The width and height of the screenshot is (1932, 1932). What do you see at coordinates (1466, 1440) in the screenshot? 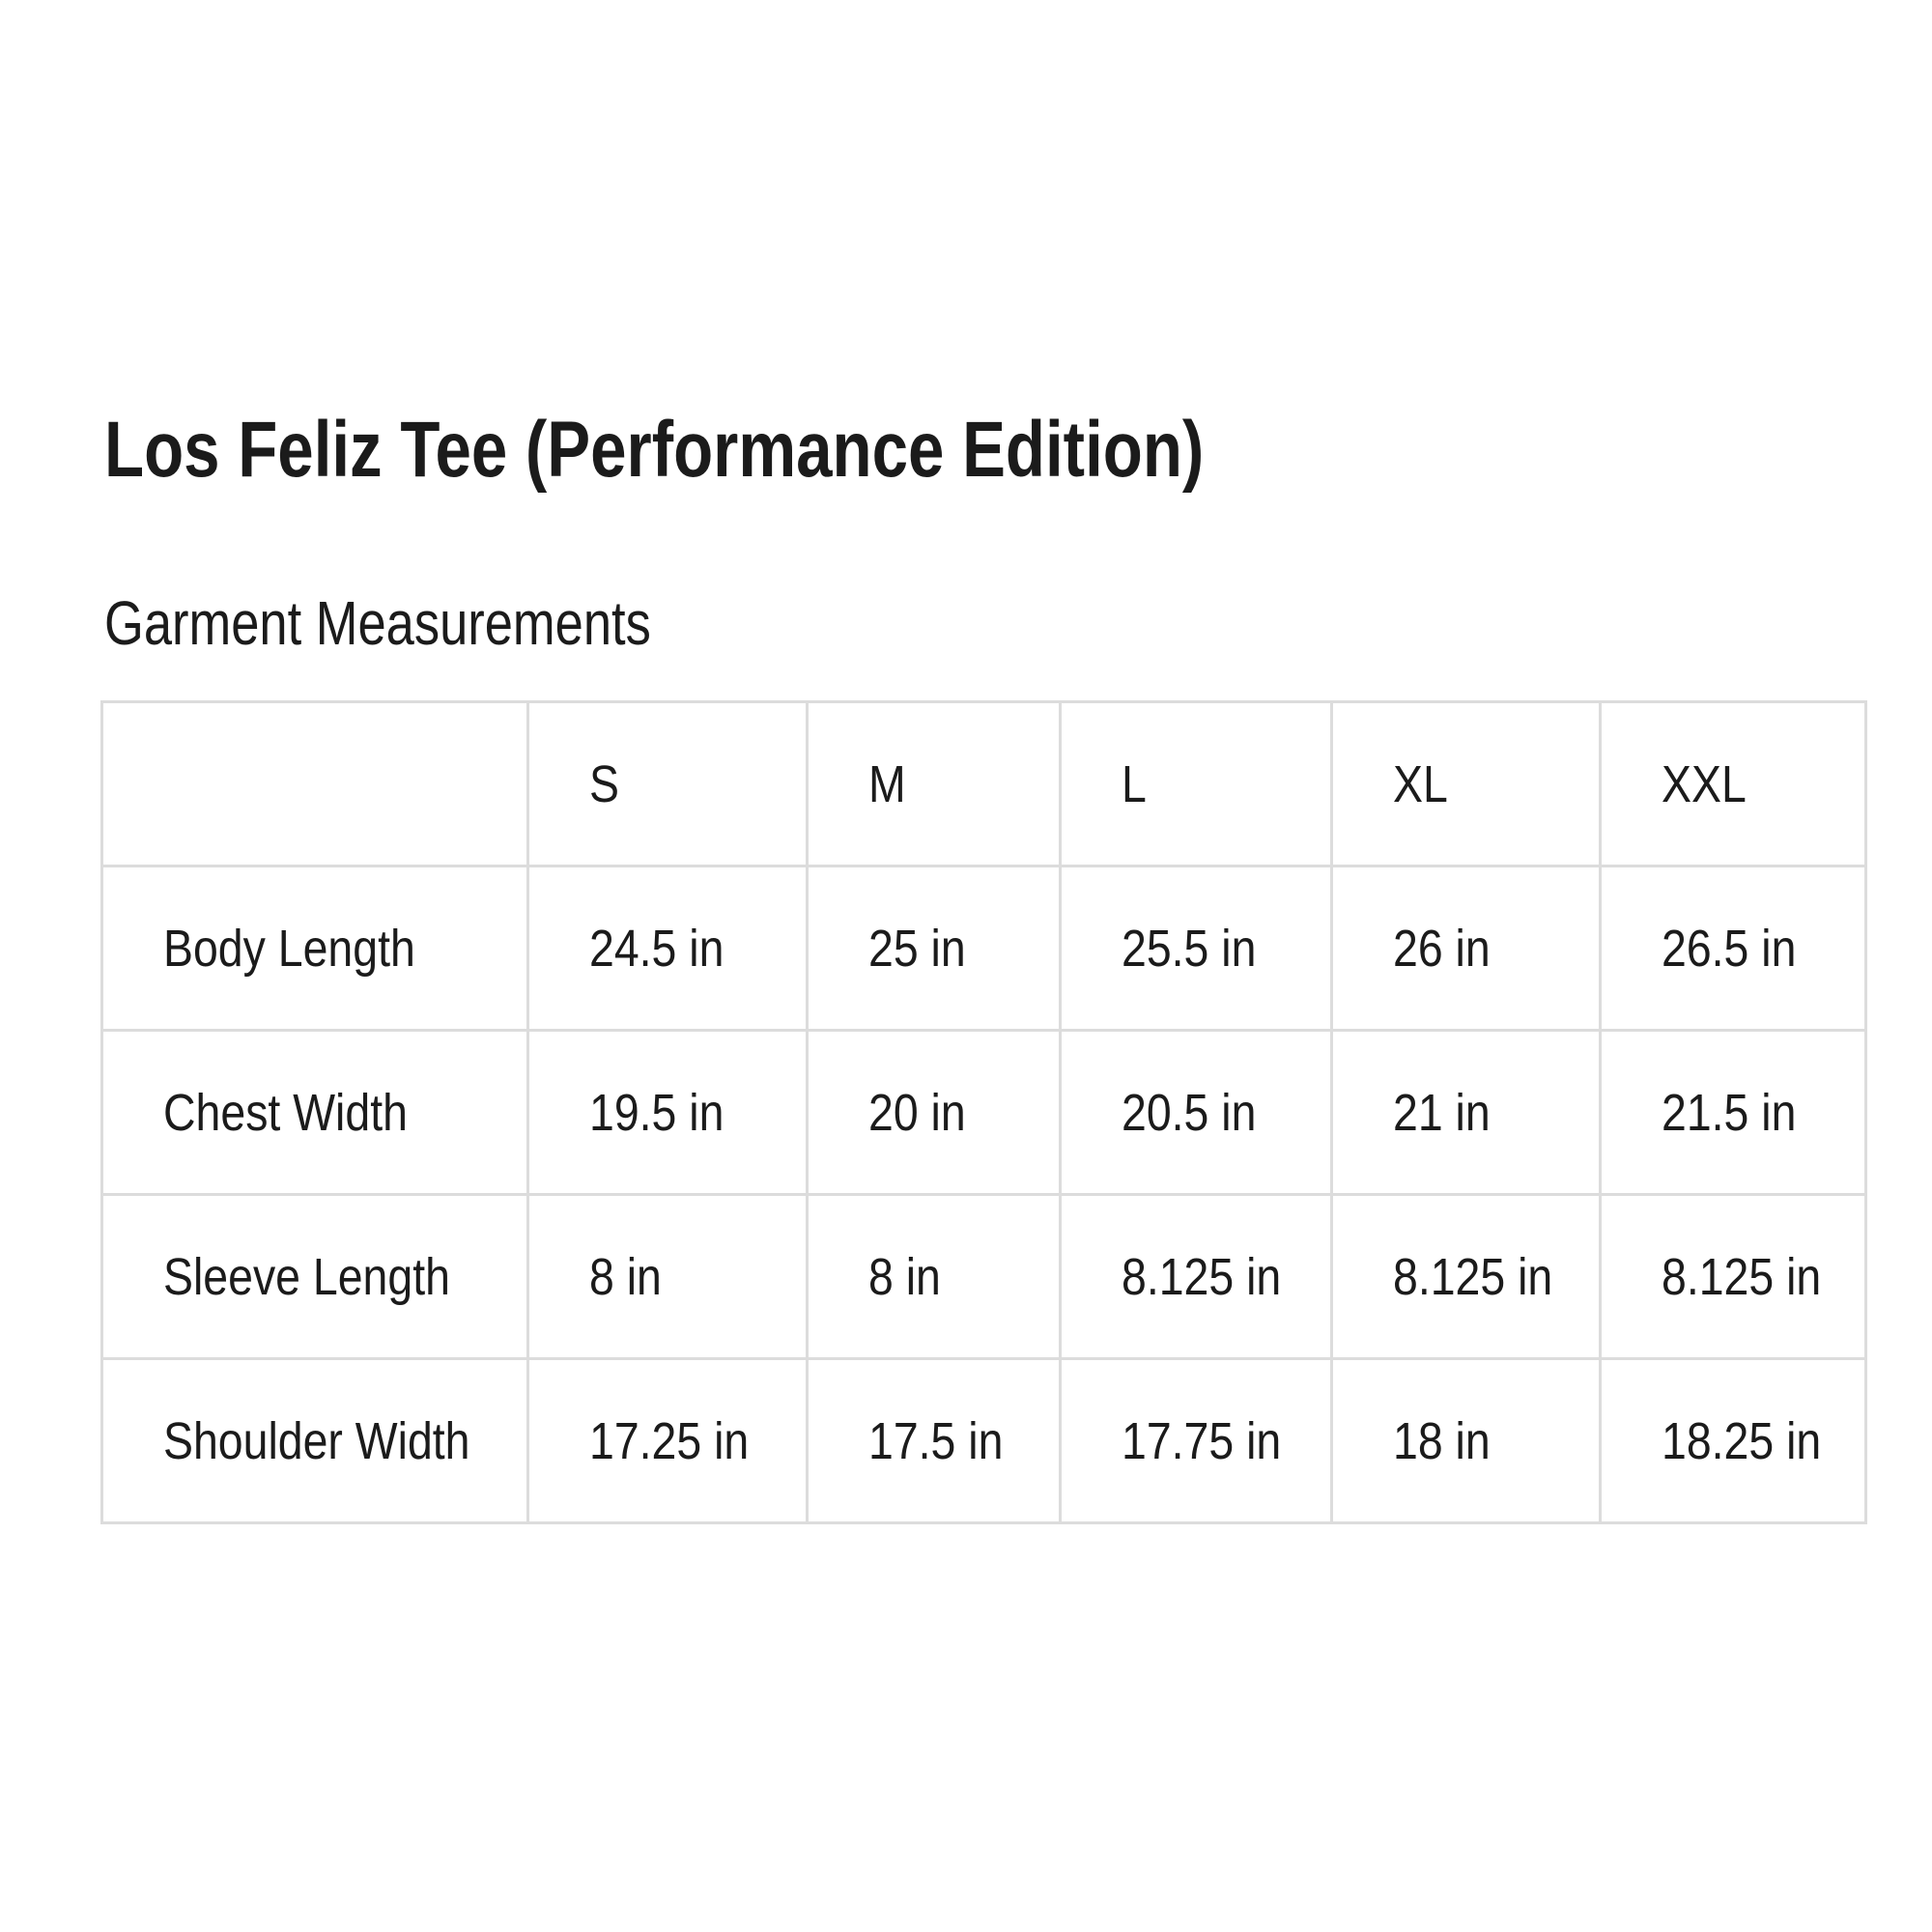
I see `value-cell: 18 in` at bounding box center [1466, 1440].